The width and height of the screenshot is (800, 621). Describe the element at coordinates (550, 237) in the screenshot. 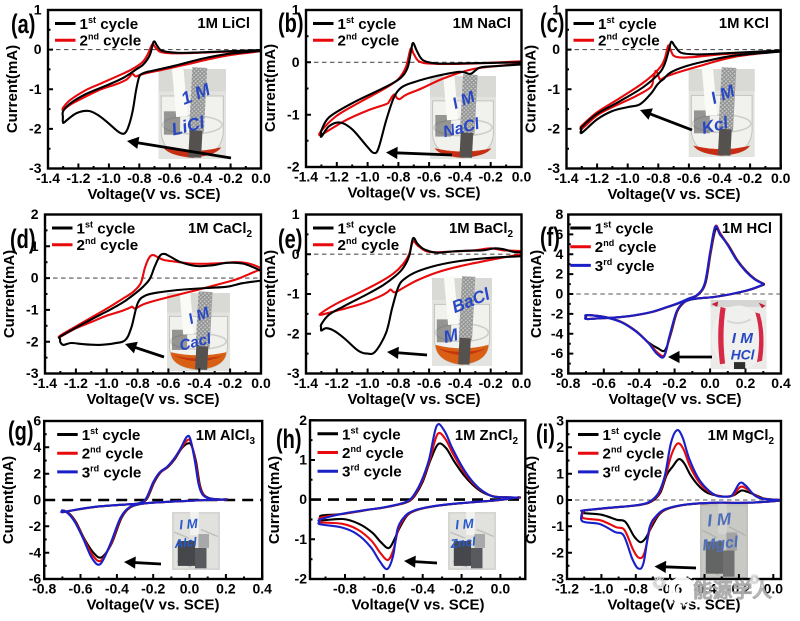

I see `svg-text: (f)` at that location.